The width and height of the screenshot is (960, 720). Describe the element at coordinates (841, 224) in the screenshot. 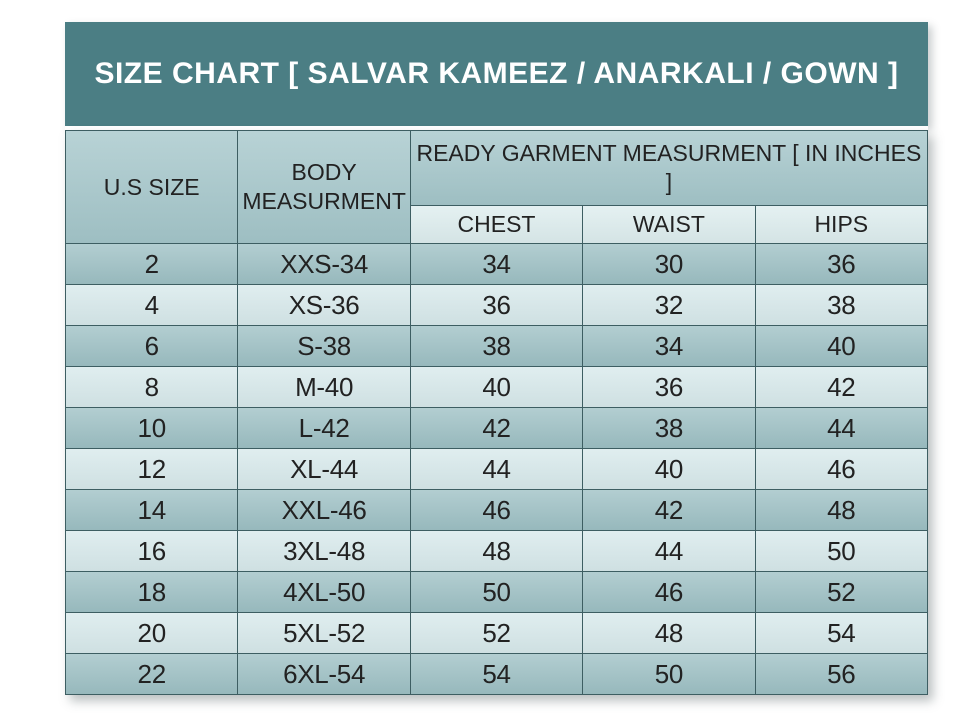

I see `column-header-hips: HIPS` at that location.